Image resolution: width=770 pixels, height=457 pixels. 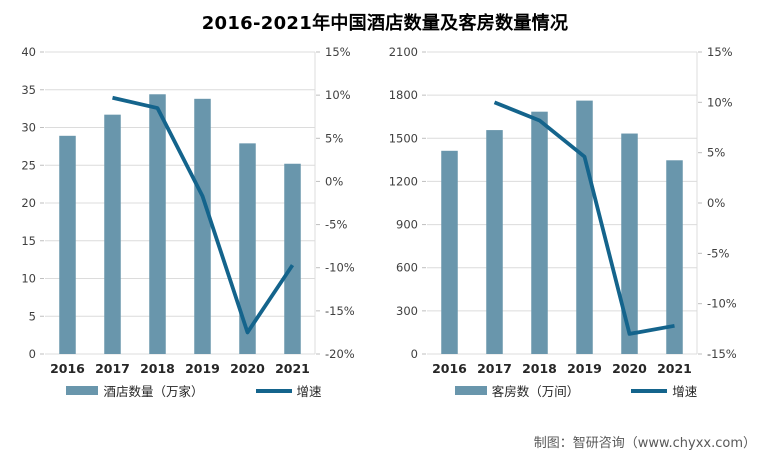 What do you see at coordinates (28, 241) in the screenshot?
I see `left-axis-tick-label: 15` at bounding box center [28, 241].